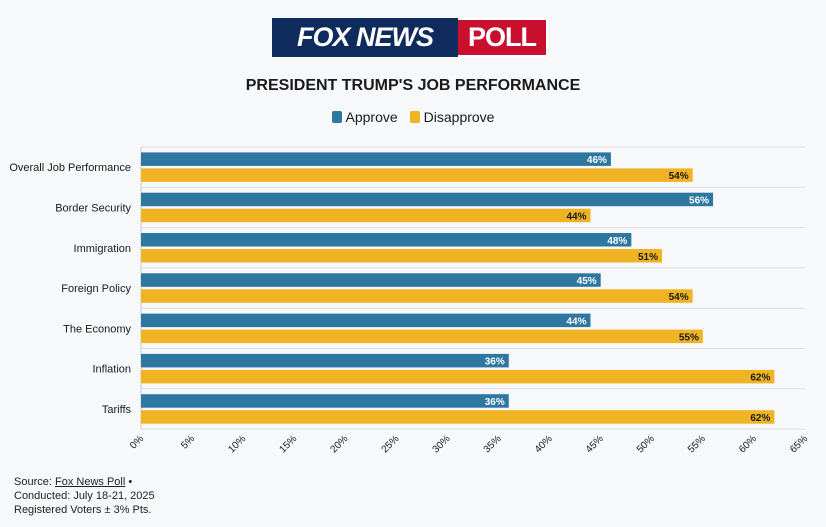  What do you see at coordinates (339, 444) in the screenshot?
I see `x-tick-label: 20%` at bounding box center [339, 444].